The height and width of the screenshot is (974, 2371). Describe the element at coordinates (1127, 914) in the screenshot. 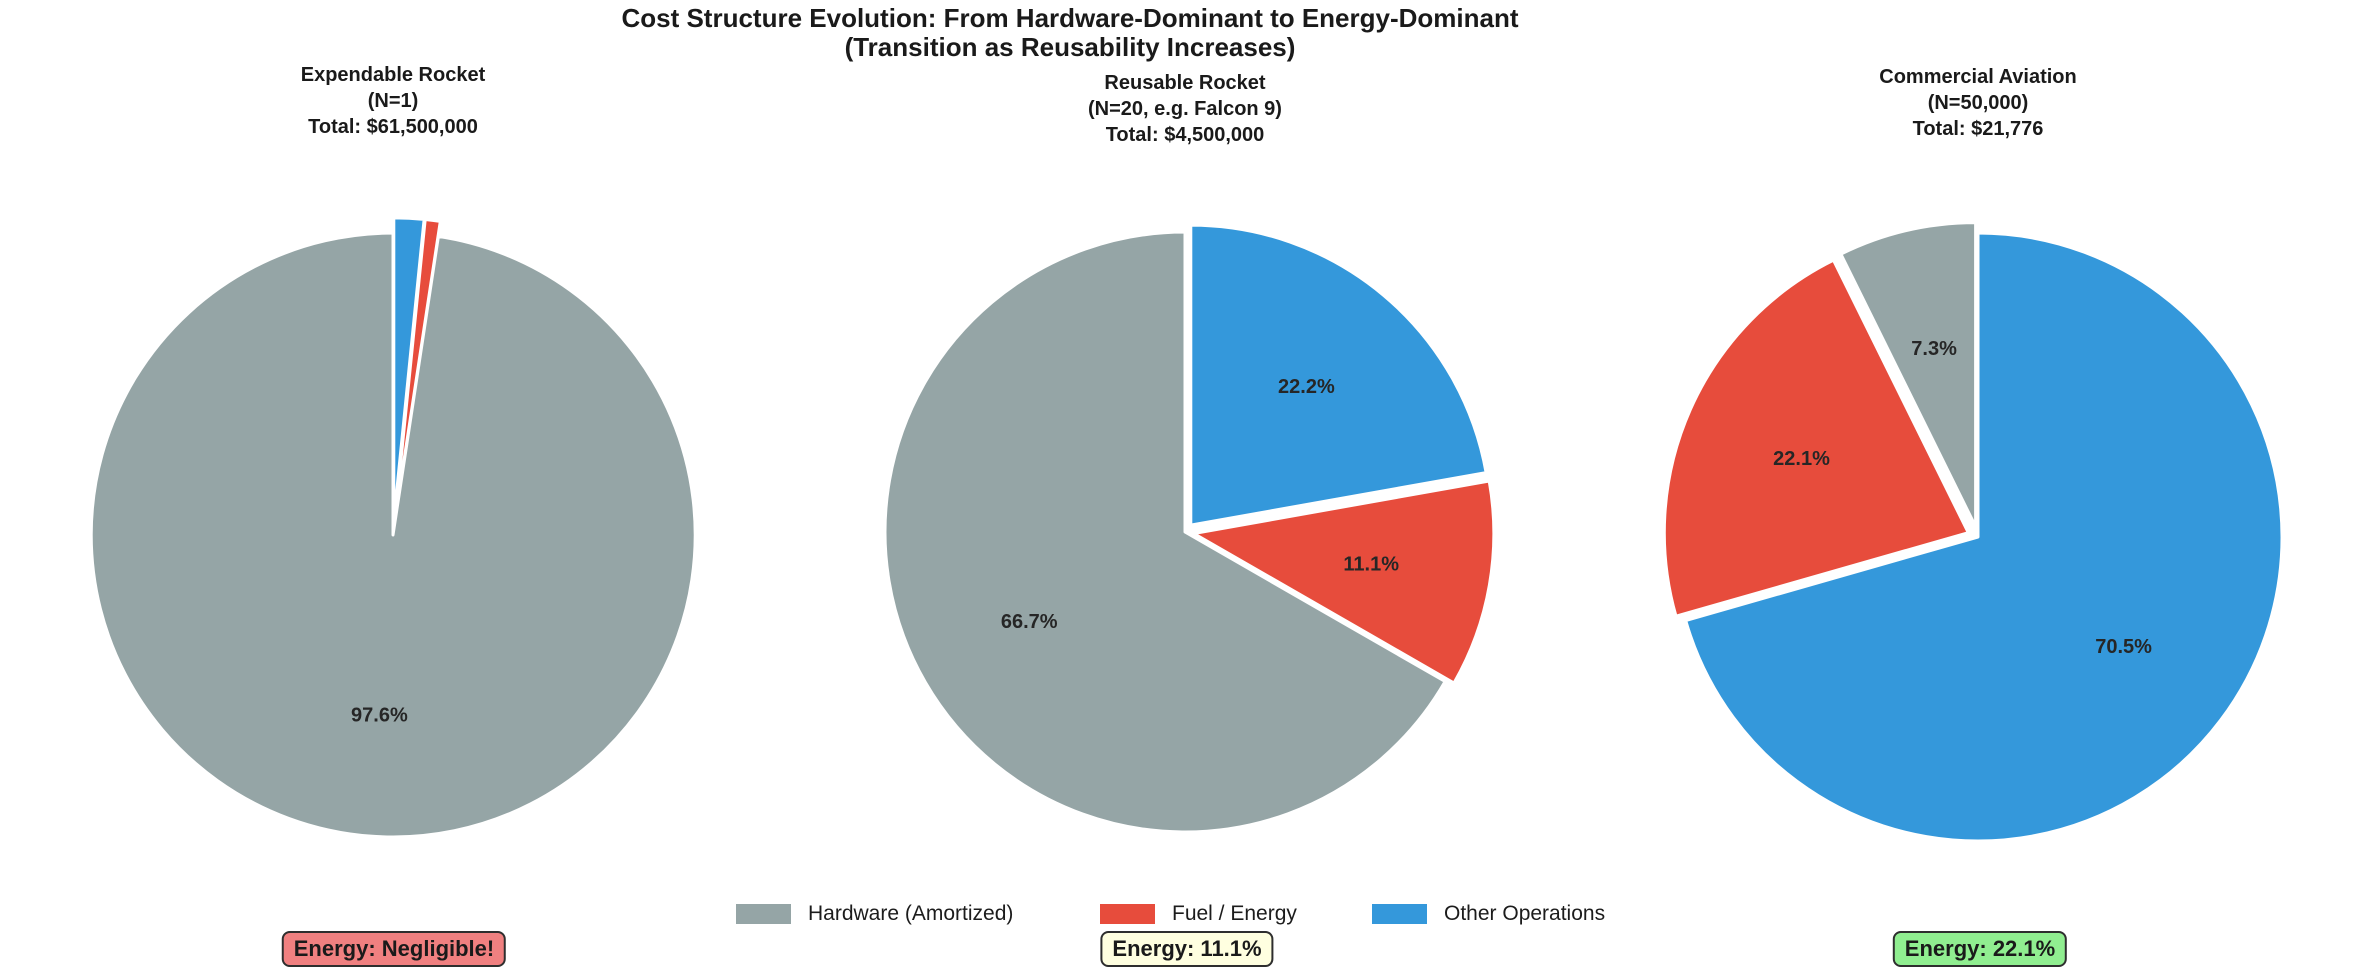

I see `legend-swatch-fuel` at that location.